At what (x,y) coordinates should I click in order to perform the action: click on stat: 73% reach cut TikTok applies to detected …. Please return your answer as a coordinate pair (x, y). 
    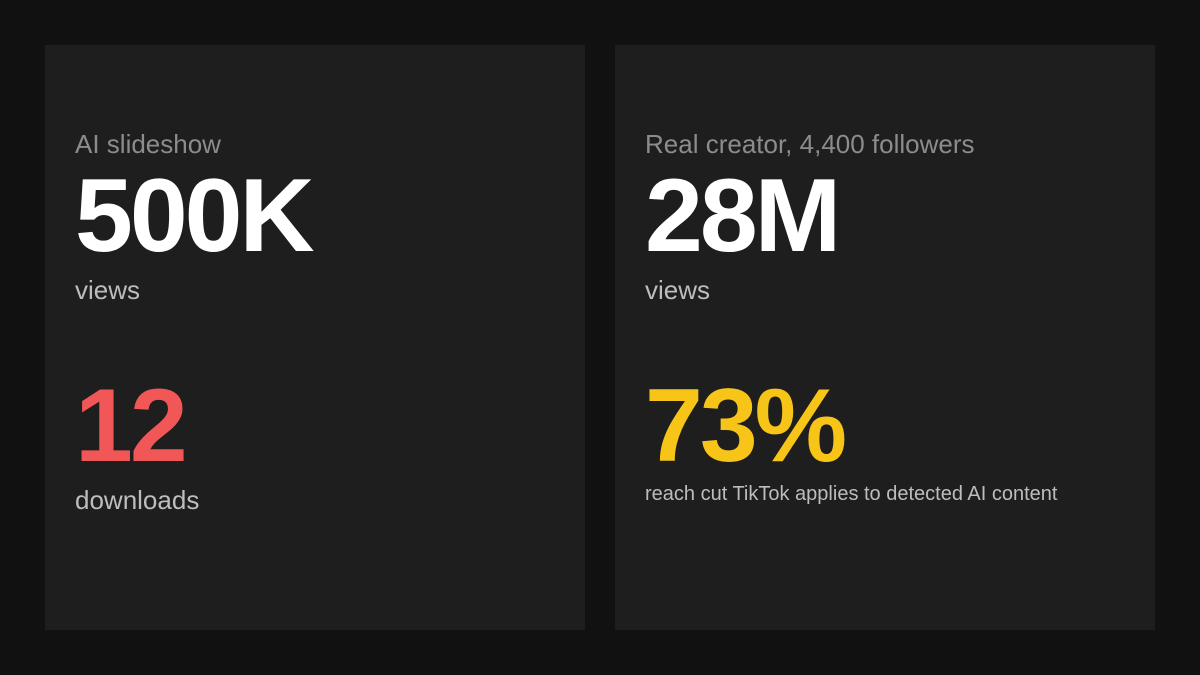
    Looking at the image, I should click on (851, 439).